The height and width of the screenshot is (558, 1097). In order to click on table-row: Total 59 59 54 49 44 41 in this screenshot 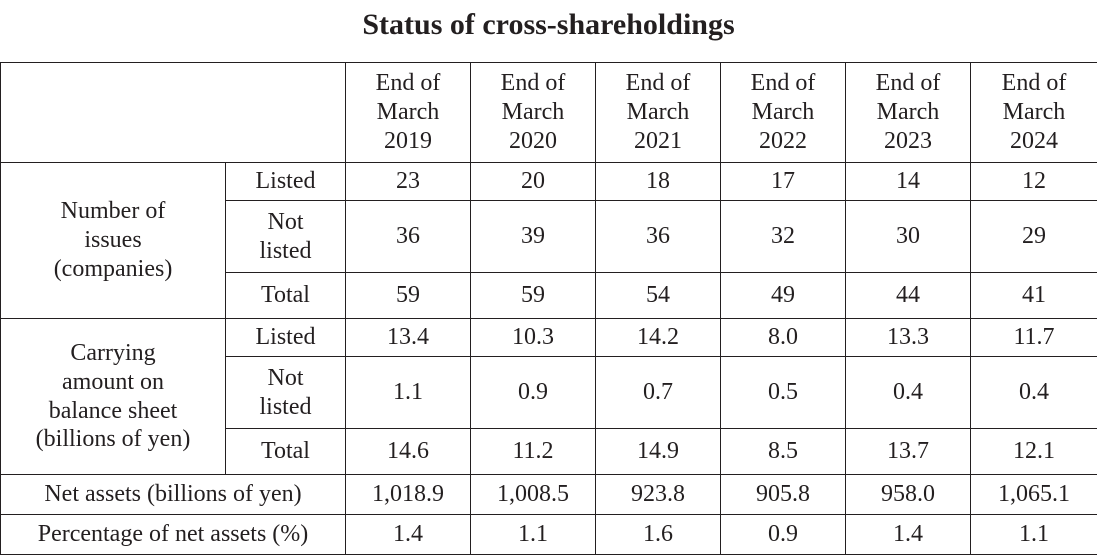, I will do `click(549, 295)`.